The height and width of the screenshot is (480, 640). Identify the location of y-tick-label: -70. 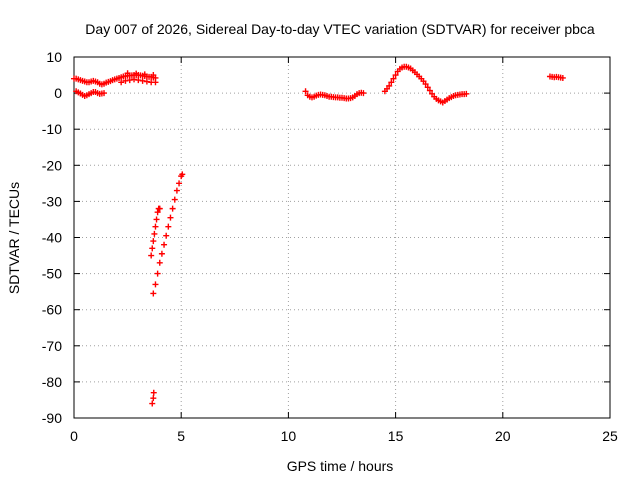
(52, 346).